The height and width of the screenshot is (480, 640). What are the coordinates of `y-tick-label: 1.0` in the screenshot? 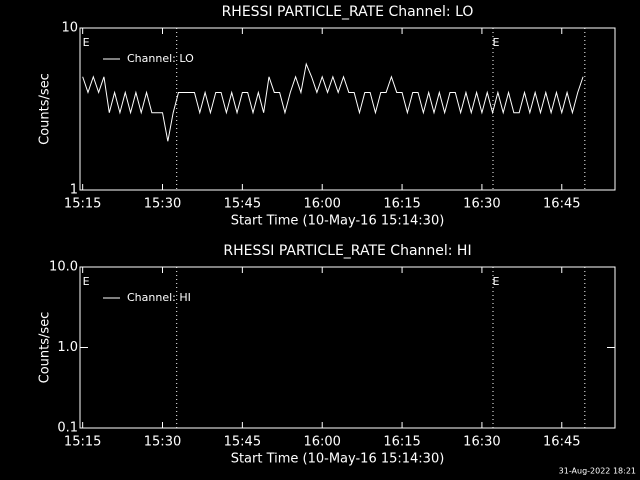 It's located at (67, 347).